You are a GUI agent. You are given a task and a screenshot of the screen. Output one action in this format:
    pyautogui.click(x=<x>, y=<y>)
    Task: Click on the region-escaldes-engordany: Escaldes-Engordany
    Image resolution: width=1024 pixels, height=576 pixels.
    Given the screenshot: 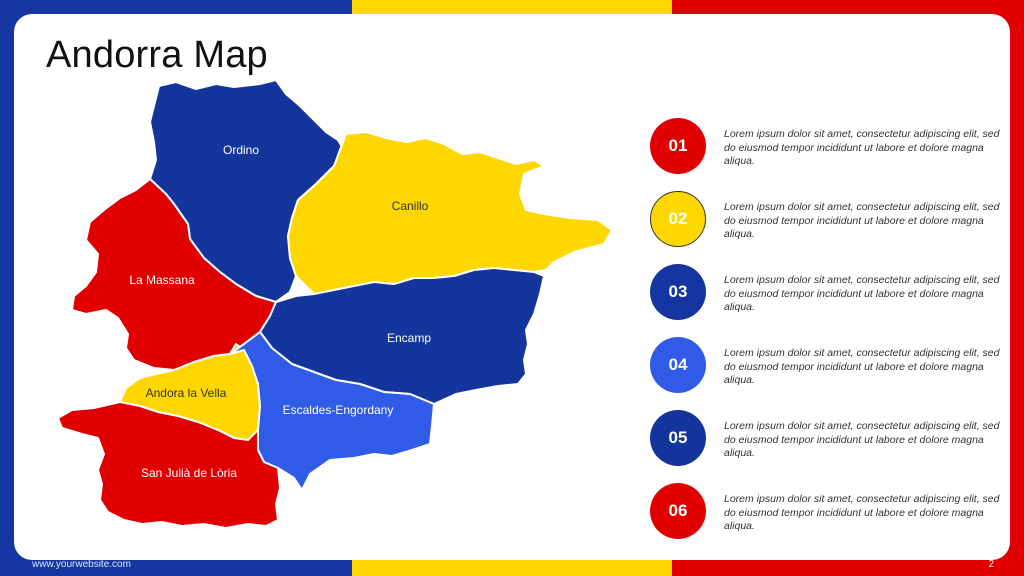 What is the action you would take?
    pyautogui.click(x=332, y=411)
    